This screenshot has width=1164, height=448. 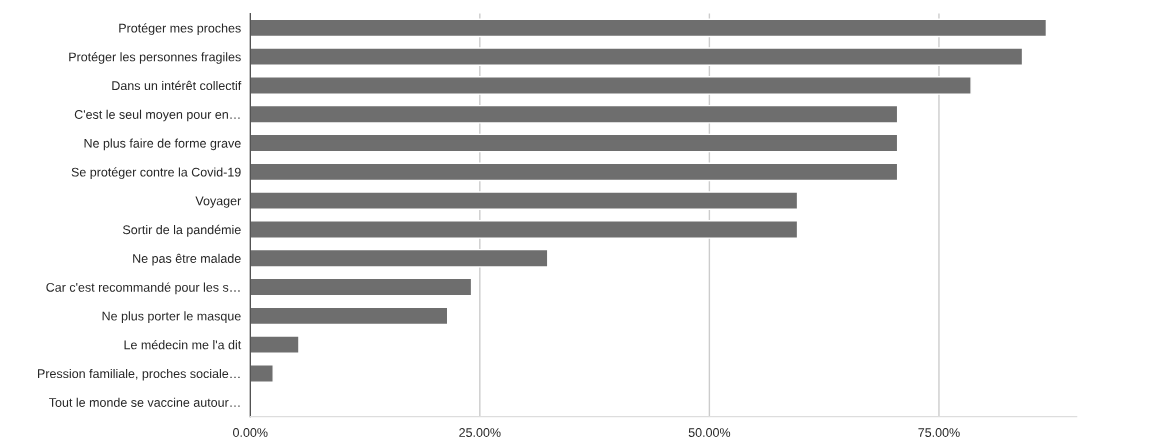 What do you see at coordinates (480, 432) in the screenshot?
I see `x-tick-label: 25.00%` at bounding box center [480, 432].